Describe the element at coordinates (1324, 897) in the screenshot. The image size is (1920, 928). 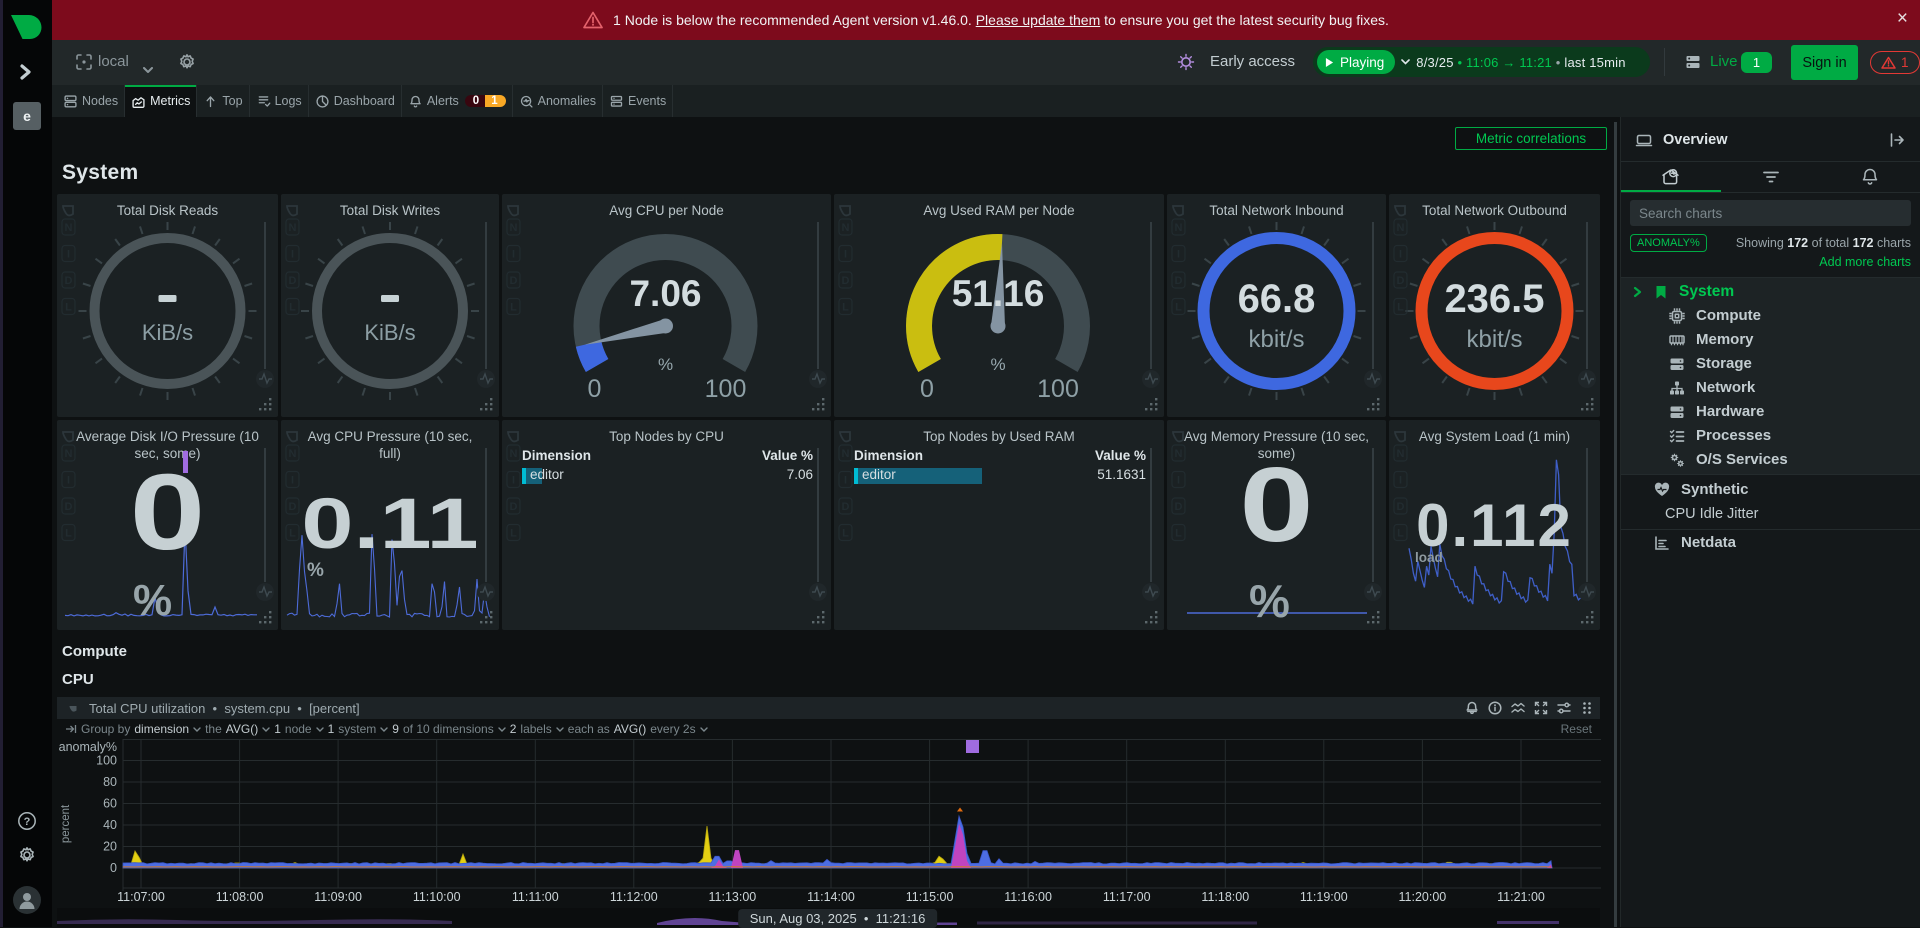
I see `svg-text: 11:19:00` at that location.